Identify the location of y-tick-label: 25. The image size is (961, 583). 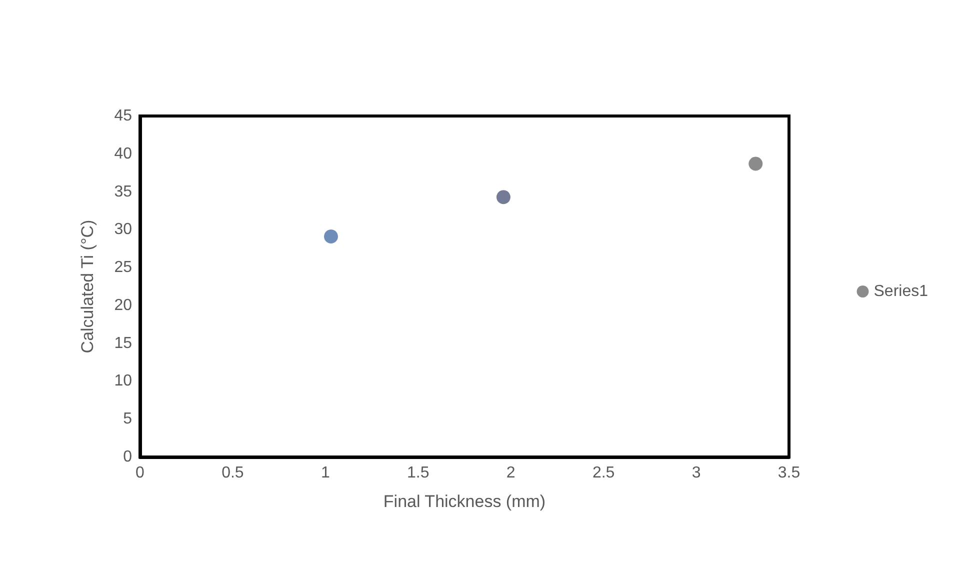
(123, 267).